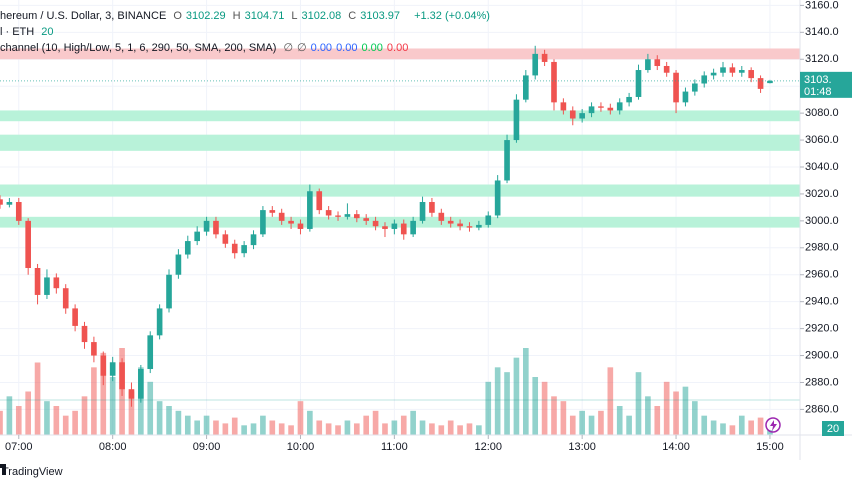 The height and width of the screenshot is (485, 852). I want to click on y-tick-label: 3060.0, so click(822, 140).